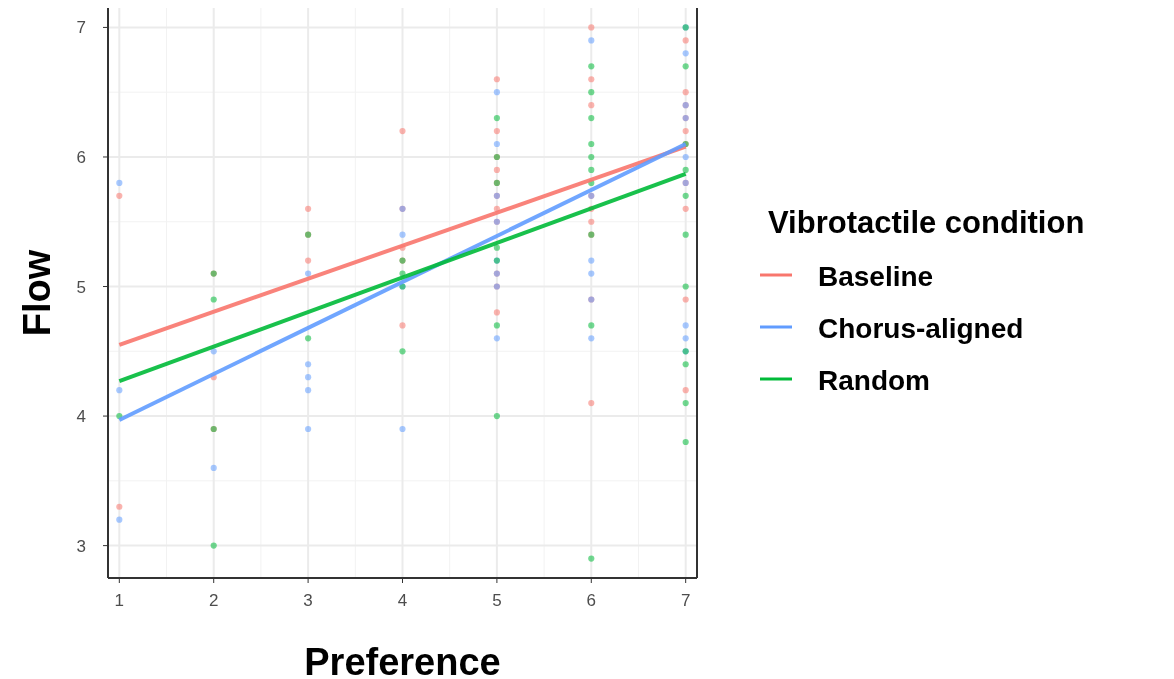  What do you see at coordinates (921, 328) in the screenshot?
I see `legend-label: Chorus-aligned` at bounding box center [921, 328].